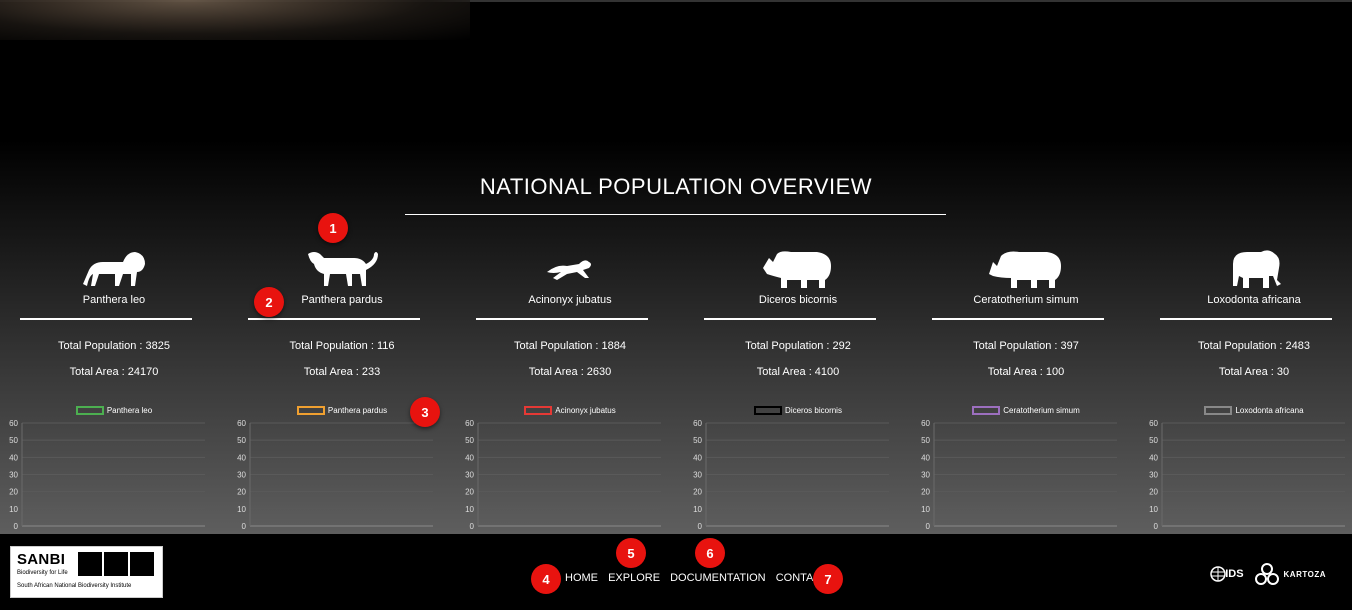  I want to click on annotation-badge-6: 6, so click(710, 553).